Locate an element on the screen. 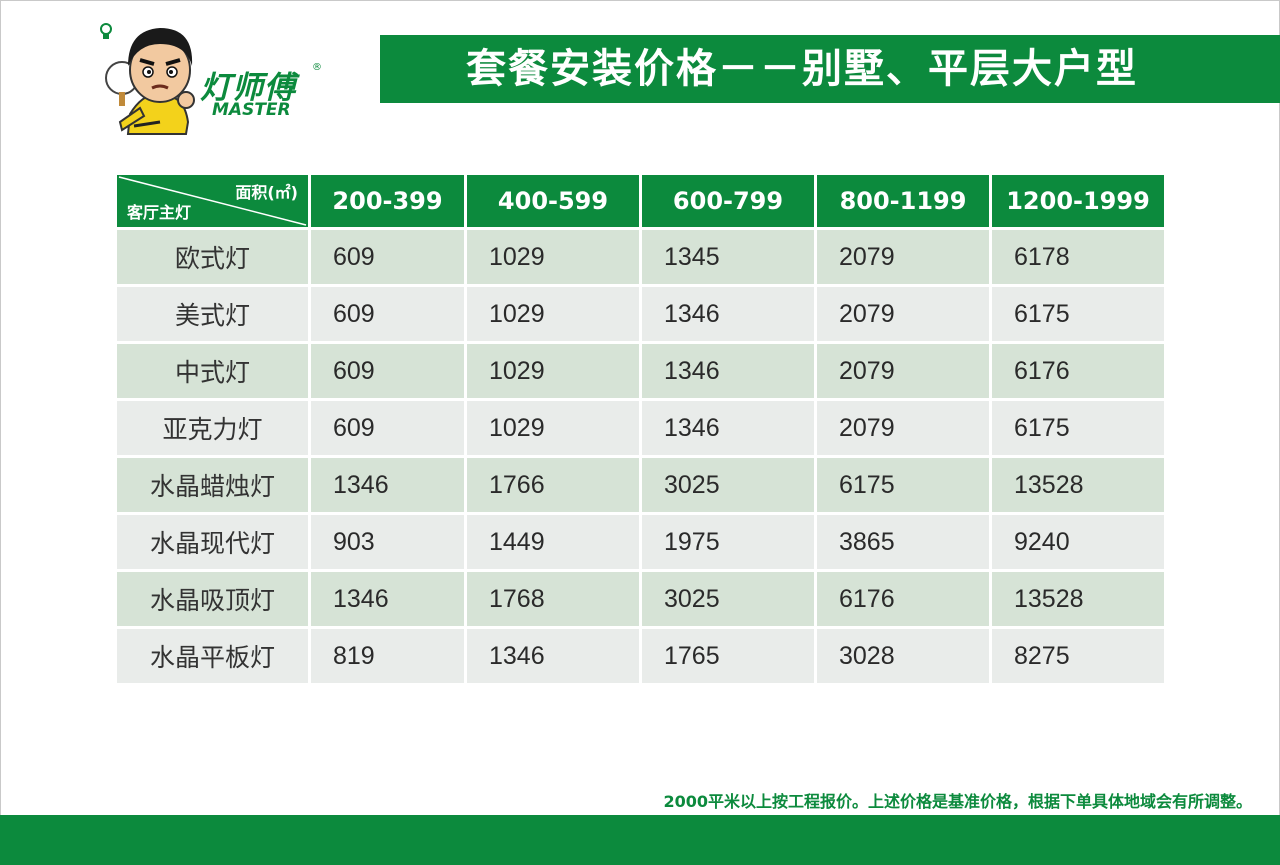  table-row: 亚克力灯 609 1029 1346 2079 6175 is located at coordinates (640, 428).